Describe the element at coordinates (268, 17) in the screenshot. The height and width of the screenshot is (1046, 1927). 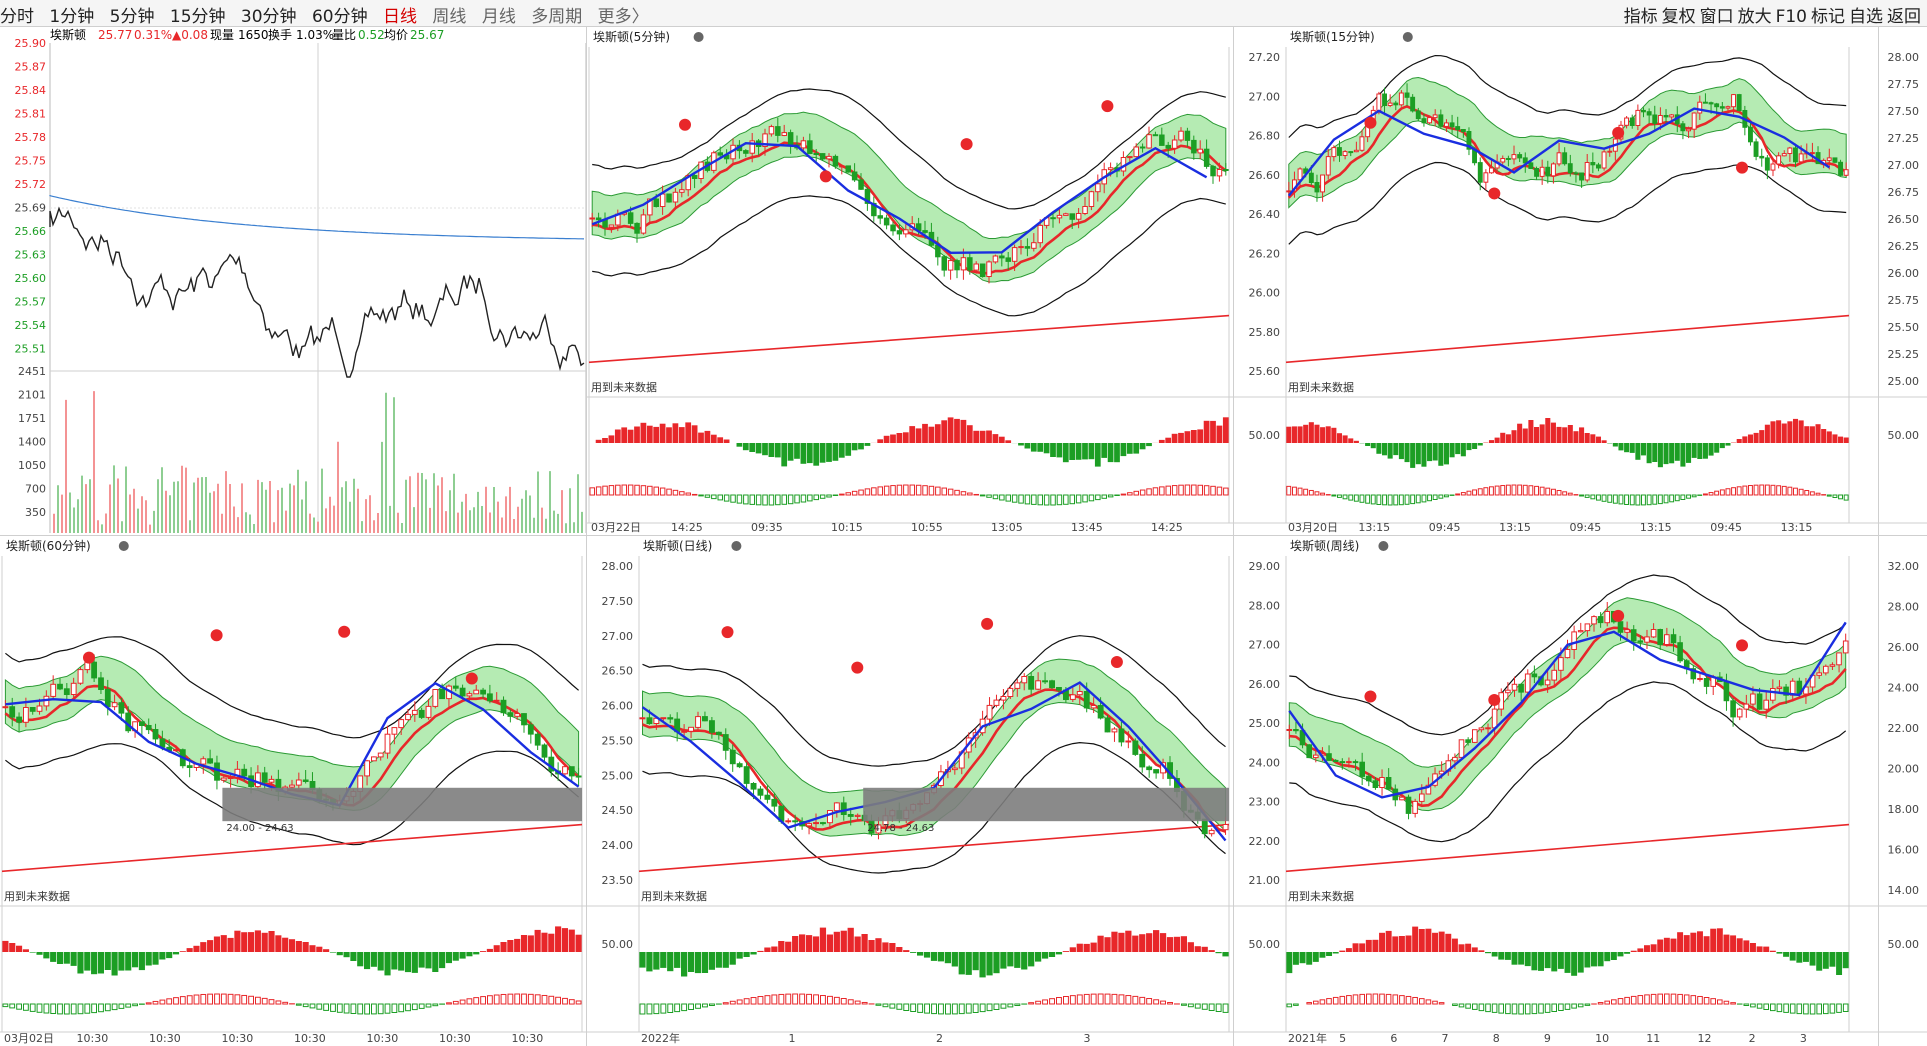
I see `tab-30min: 30分钟` at that location.